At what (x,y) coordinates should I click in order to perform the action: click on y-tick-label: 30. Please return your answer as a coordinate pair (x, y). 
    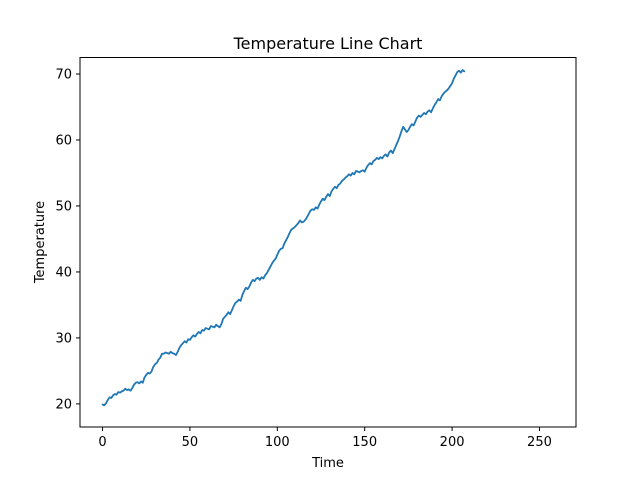
    Looking at the image, I should click on (63, 338).